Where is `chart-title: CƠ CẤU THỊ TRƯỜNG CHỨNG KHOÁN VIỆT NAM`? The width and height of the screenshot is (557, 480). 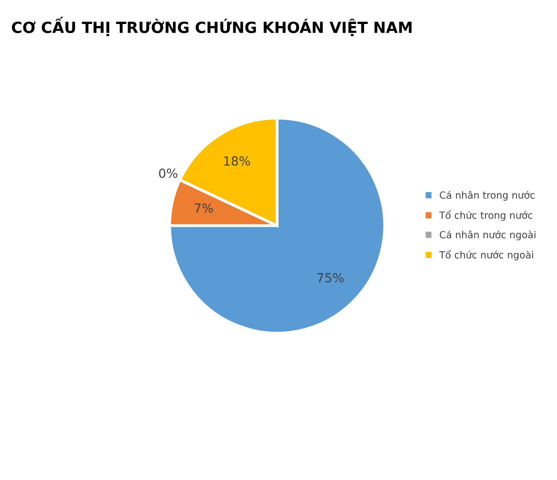 chart-title: CƠ CẤU THỊ TRƯỜNG CHỨNG KHOÁN VIỆT NAM is located at coordinates (212, 26).